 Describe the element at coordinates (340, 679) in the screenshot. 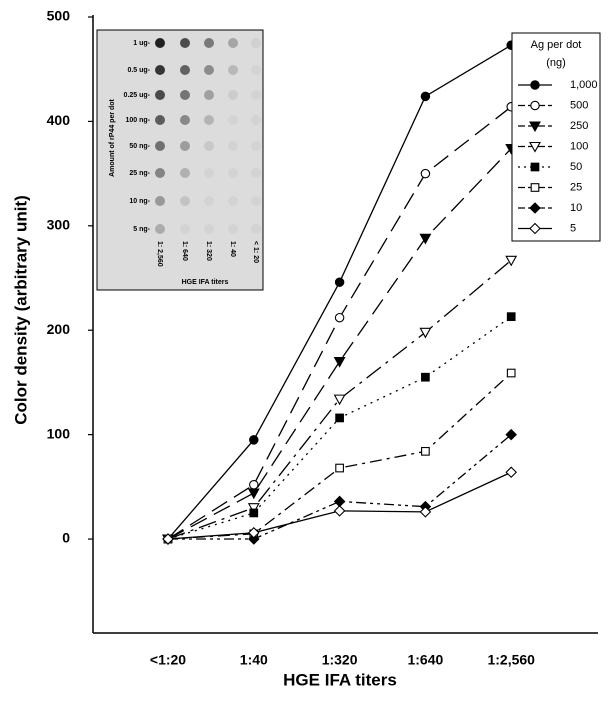

I see `x-axis-title: HGE IFA titers` at that location.